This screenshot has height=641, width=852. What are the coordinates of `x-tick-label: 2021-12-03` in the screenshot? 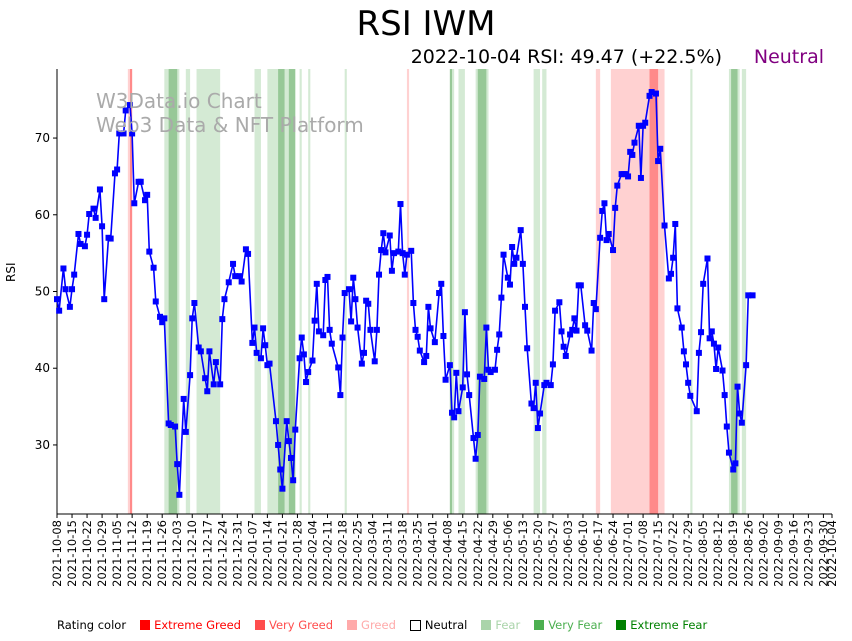 It's located at (177, 553).